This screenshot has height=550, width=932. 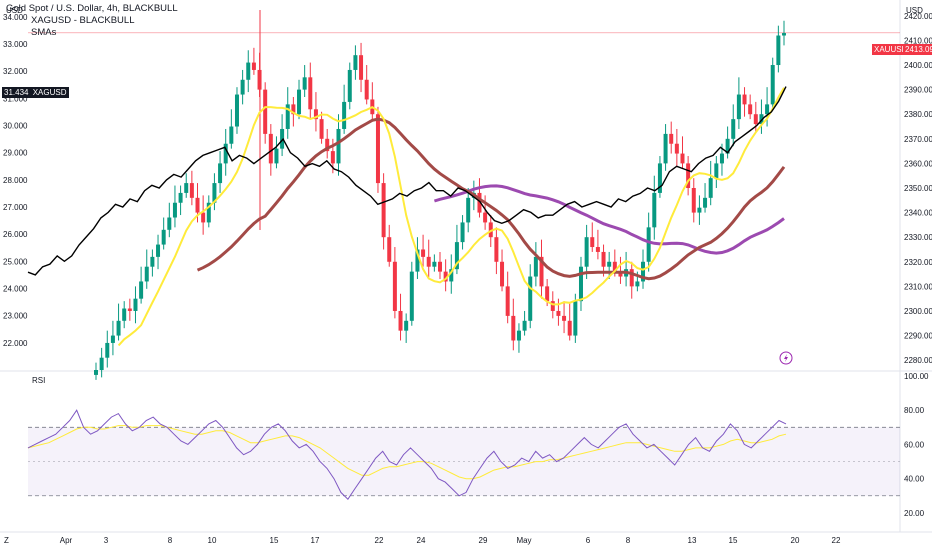 I want to click on lightning-icon, so click(x=786, y=358).